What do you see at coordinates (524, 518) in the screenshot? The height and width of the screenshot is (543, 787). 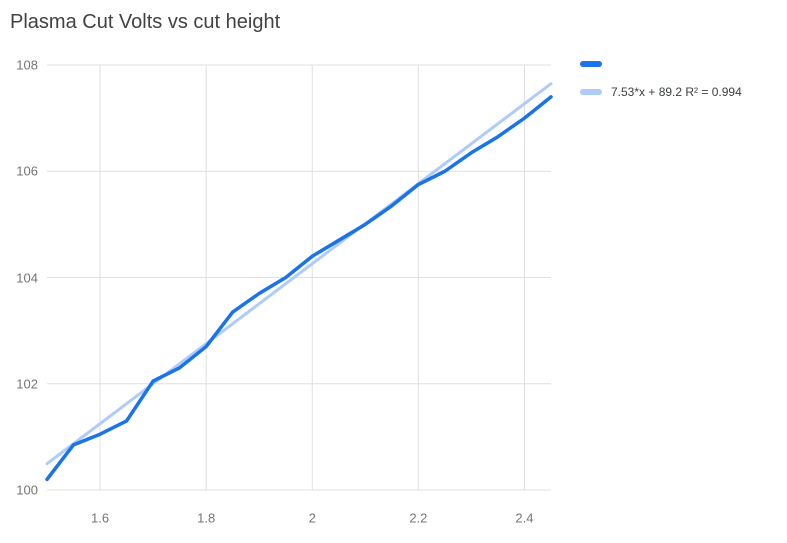 I see `x-tick-label: 2.4` at bounding box center [524, 518].